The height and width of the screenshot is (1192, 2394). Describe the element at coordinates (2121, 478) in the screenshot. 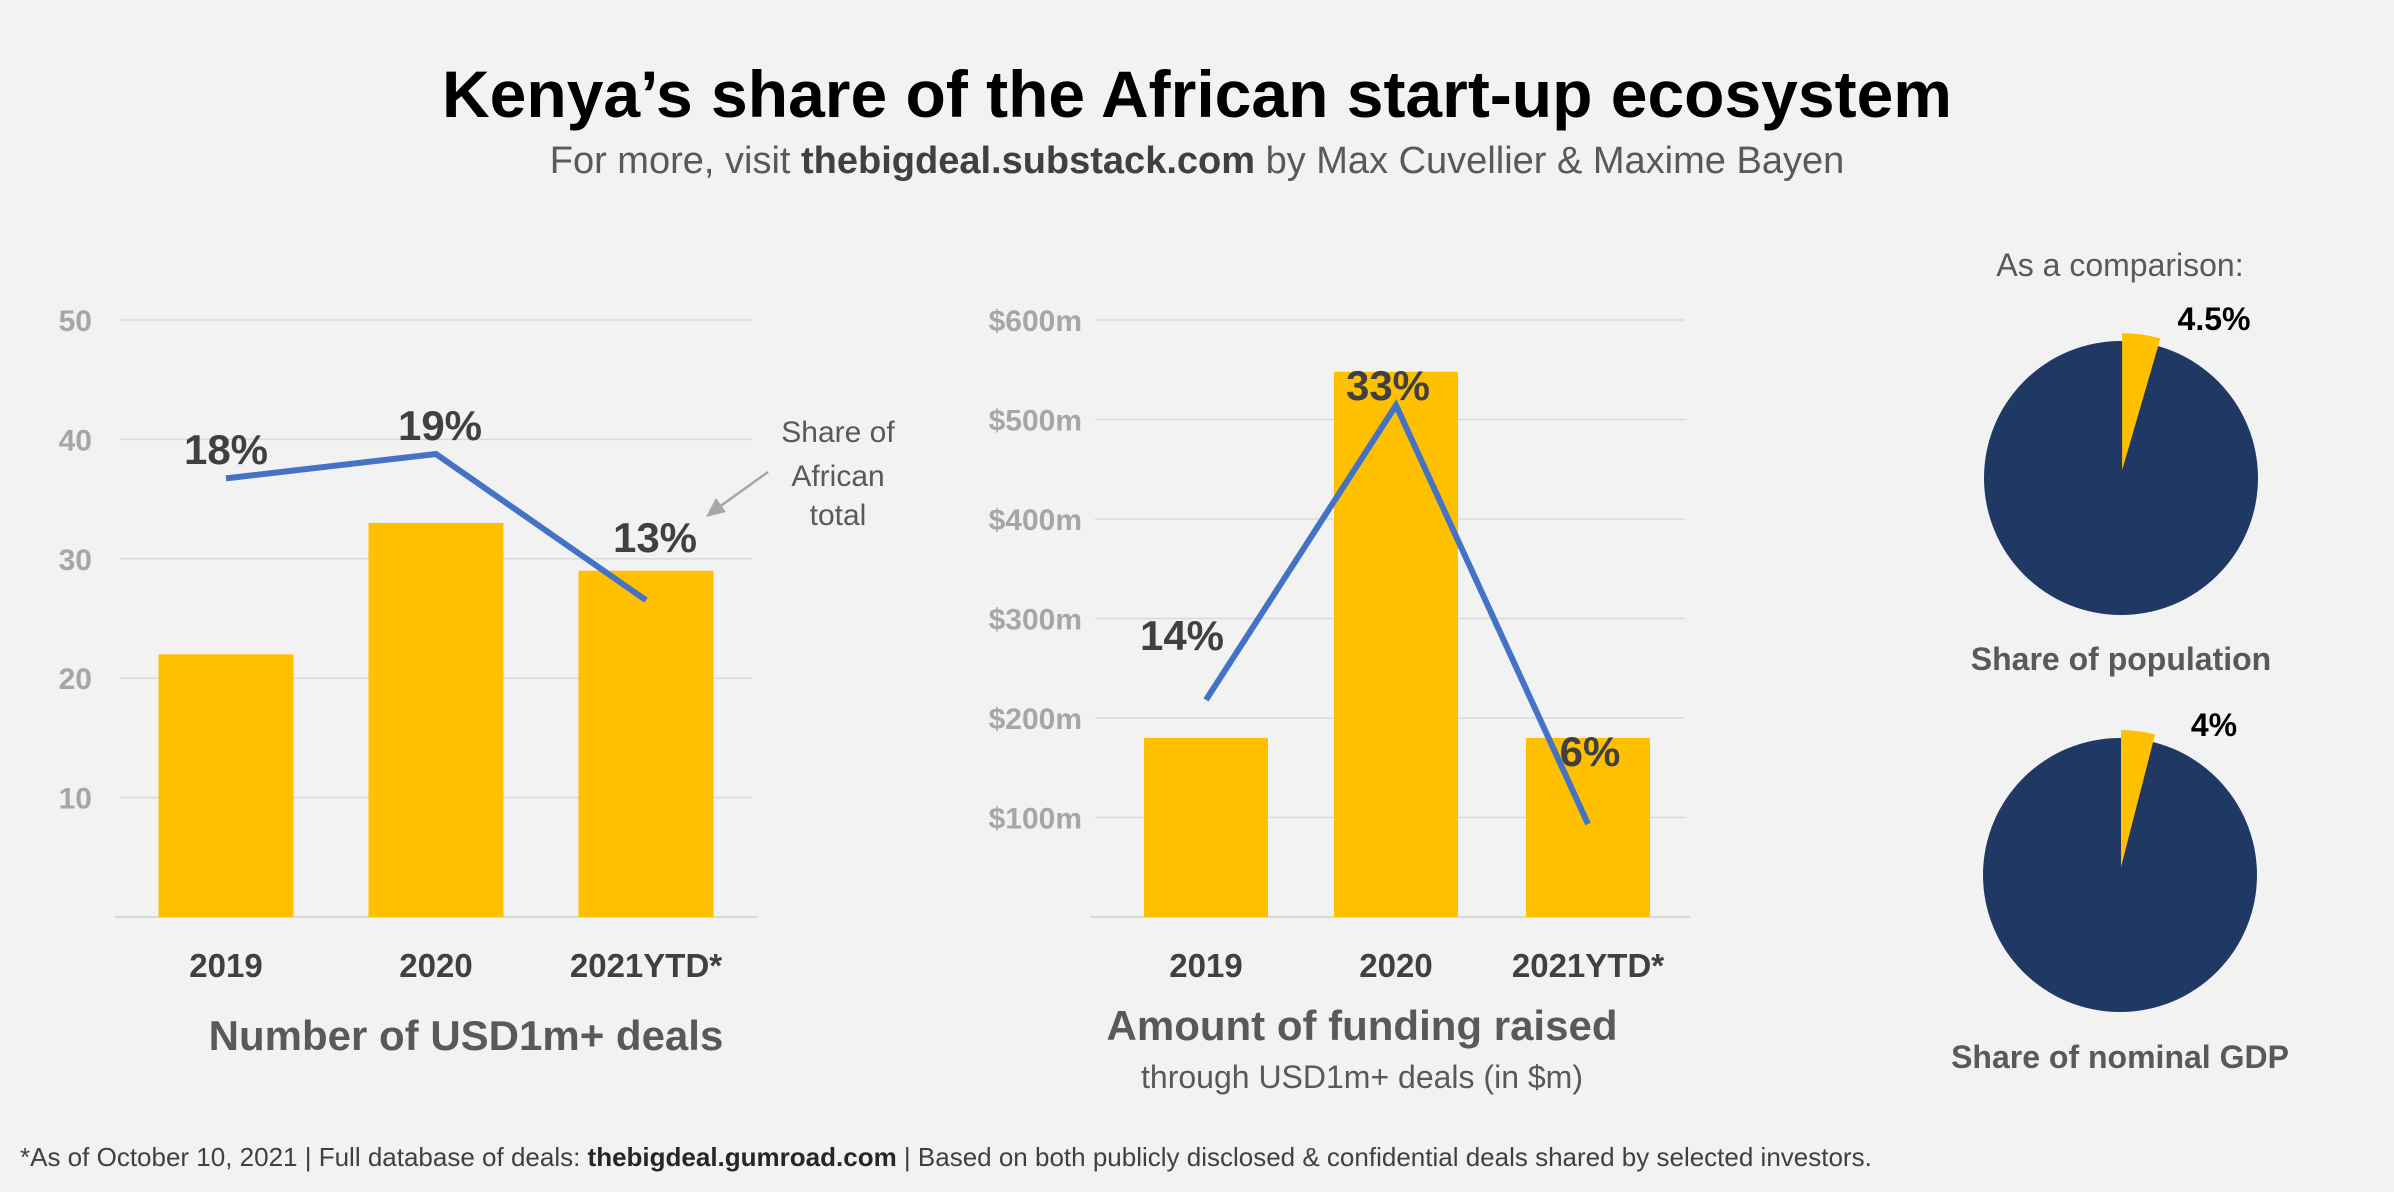

I see `pie1-main-slice` at that location.